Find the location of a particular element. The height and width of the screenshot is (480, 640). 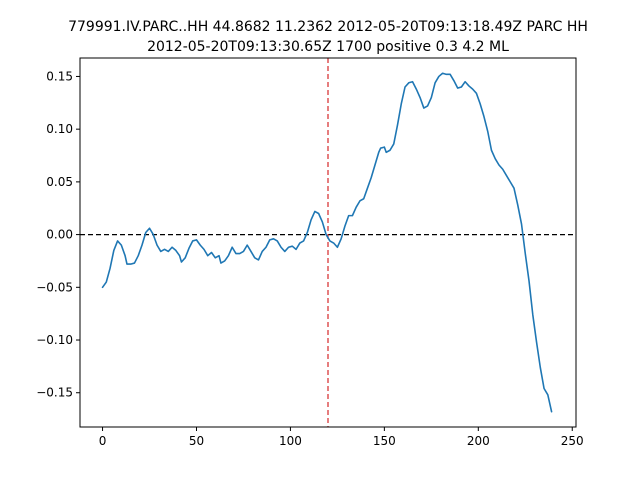

y-tick-label: −0.10 is located at coordinates (54, 340).